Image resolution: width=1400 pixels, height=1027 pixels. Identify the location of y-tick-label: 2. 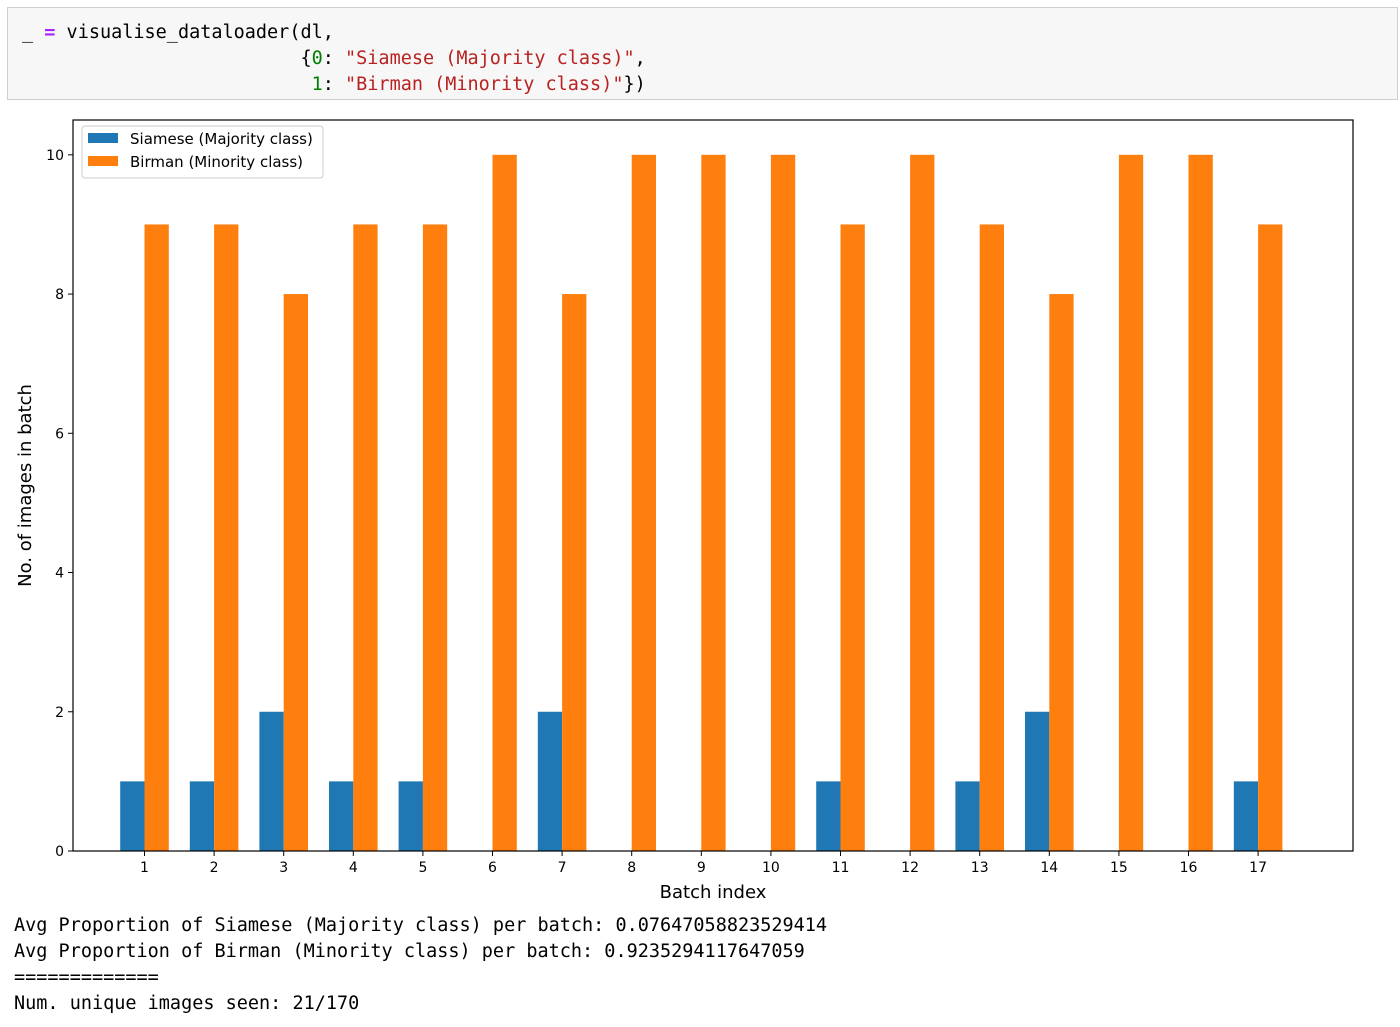
(59, 713).